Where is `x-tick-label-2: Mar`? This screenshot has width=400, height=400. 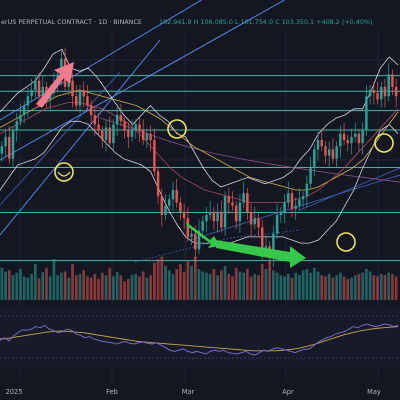
x-tick-label-2: Mar is located at coordinates (188, 392).